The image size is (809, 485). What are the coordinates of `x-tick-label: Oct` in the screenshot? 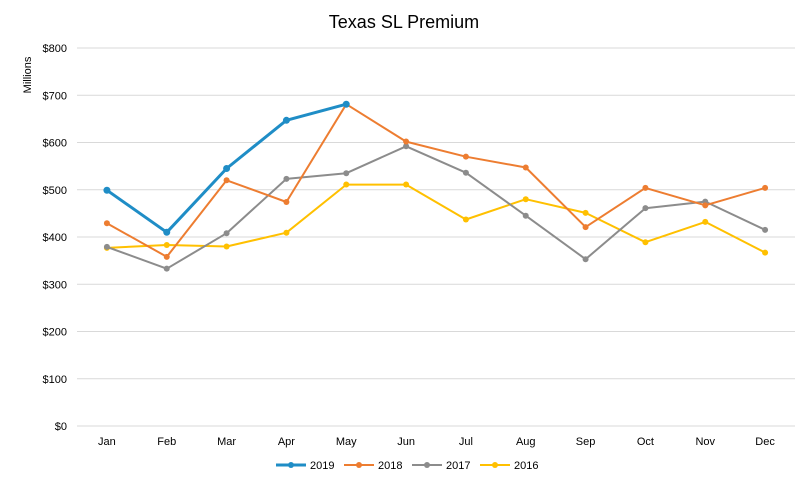 It's located at (645, 442).